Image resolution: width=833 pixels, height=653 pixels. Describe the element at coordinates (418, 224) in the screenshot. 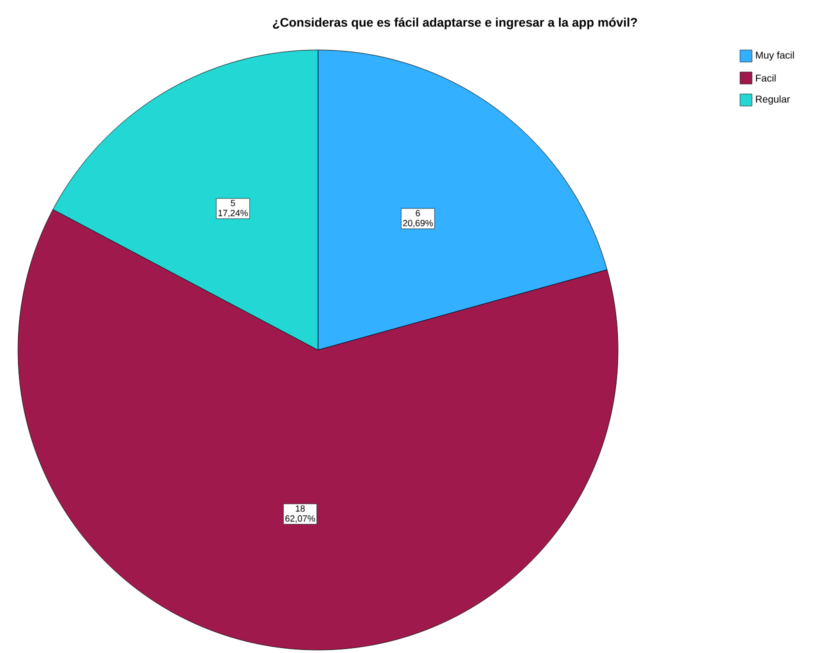

I see `data-label: 20,69%` at that location.